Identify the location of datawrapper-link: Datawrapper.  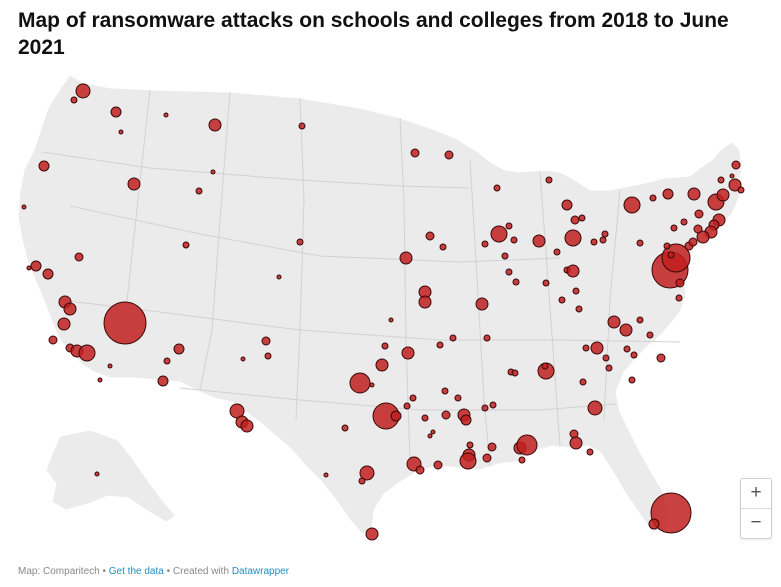
(260, 571).